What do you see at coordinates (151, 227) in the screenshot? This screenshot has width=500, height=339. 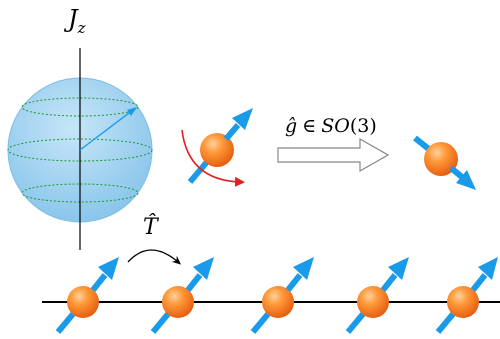 I see `translation-label: T̂` at bounding box center [151, 227].